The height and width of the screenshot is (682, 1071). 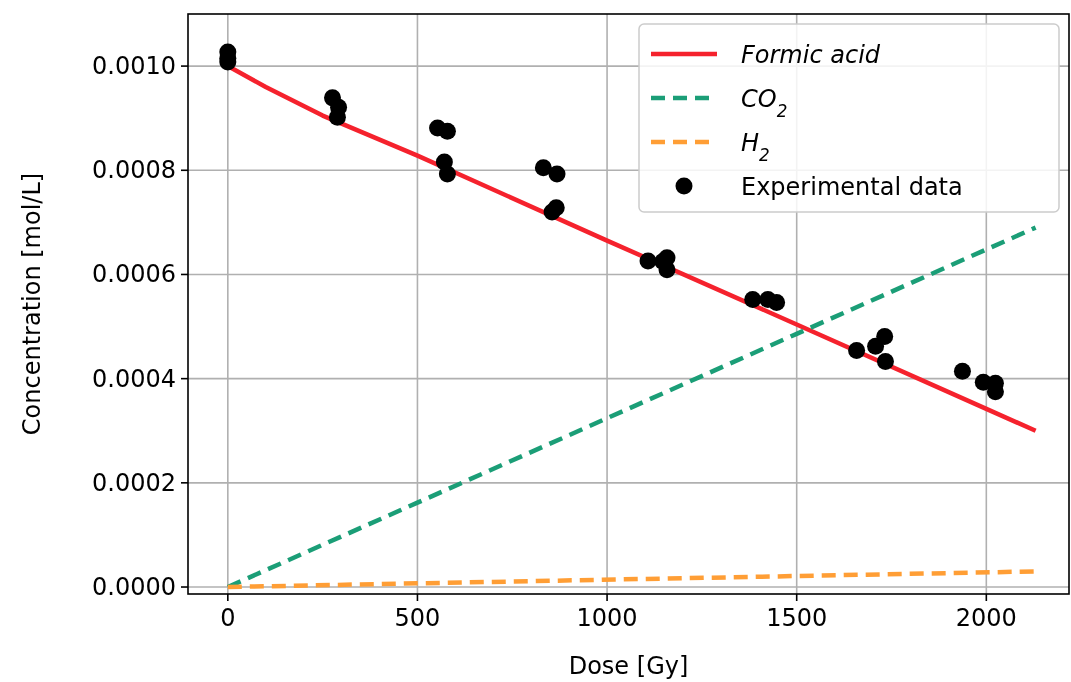 I want to click on x-tick-label: 1500, so click(x=797, y=618).